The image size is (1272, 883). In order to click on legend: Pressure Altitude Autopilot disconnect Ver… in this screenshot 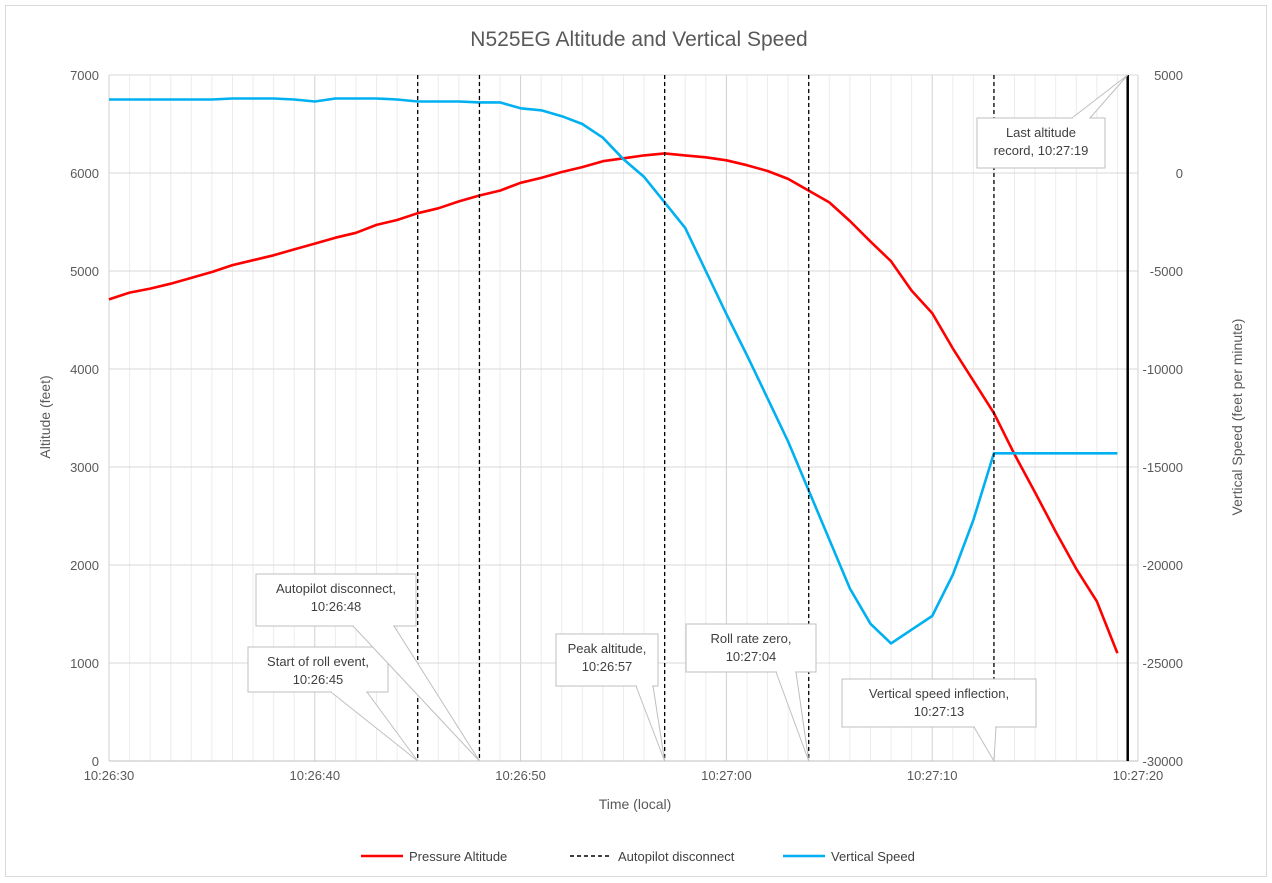, I will do `click(638, 856)`.